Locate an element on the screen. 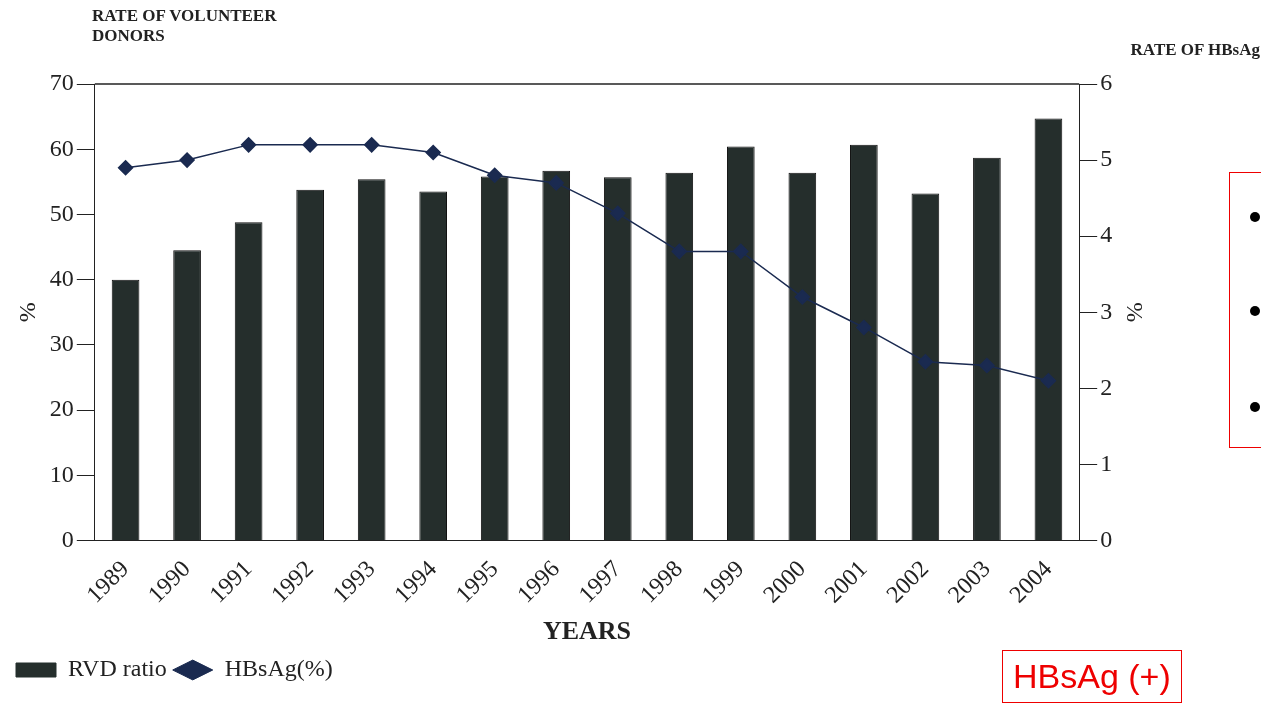 The image size is (1262, 706). y-tick-label: 60 is located at coordinates (61, 147).